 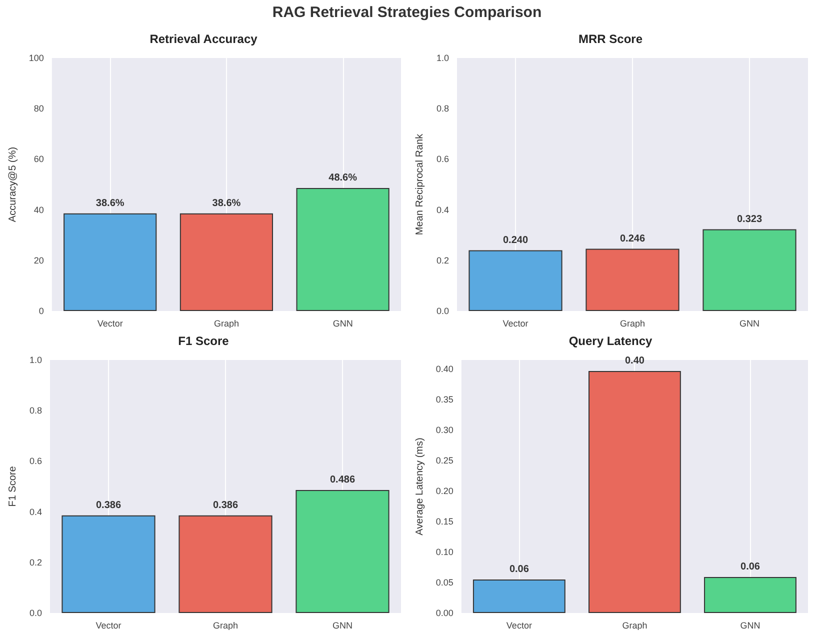 What do you see at coordinates (610, 39) in the screenshot?
I see `chart-title: MRR Score` at bounding box center [610, 39].